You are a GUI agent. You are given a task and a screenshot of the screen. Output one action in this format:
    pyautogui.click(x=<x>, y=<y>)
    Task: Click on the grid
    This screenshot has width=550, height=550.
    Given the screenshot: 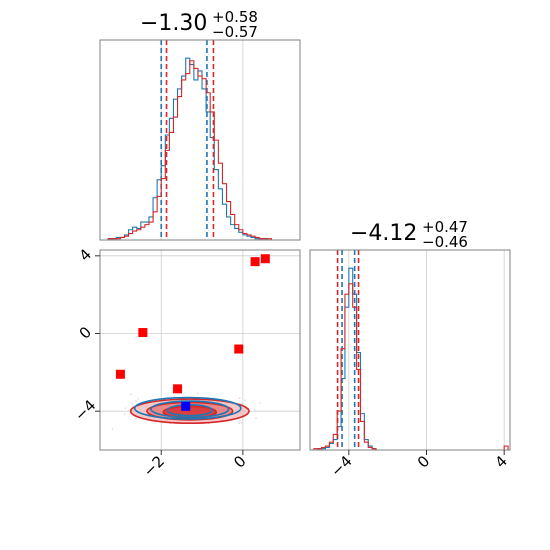 What is the action you would take?
    pyautogui.click(x=426, y=350)
    